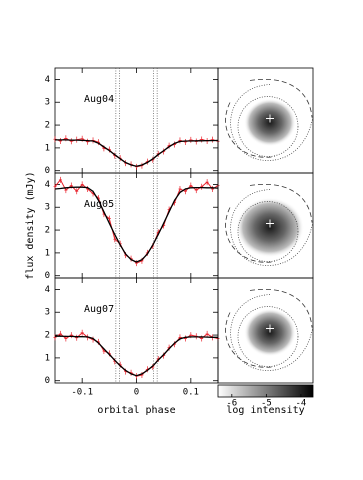  Describe the element at coordinates (30, 225) in the screenshot. I see `y-axis-label: flux density (mJy)` at that location.